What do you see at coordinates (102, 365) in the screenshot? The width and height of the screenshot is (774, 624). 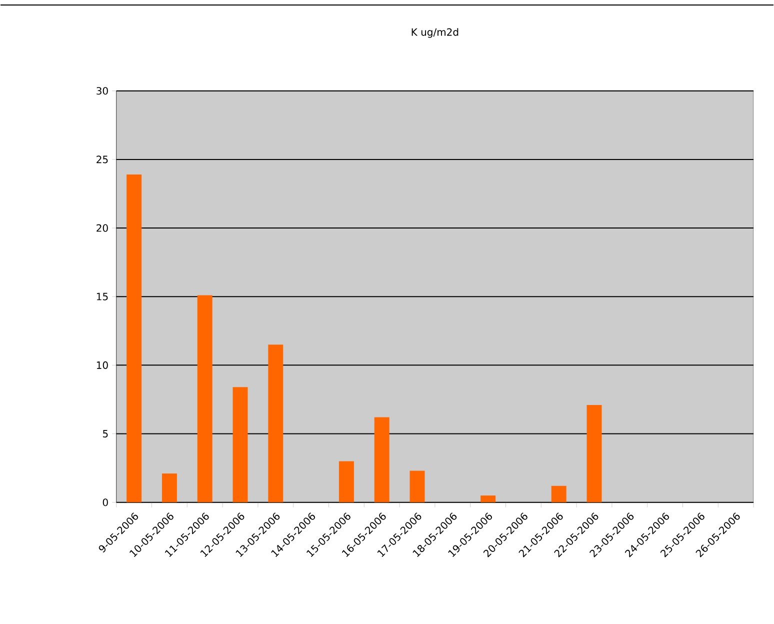 I see `y-tick-label: 10` at bounding box center [102, 365].